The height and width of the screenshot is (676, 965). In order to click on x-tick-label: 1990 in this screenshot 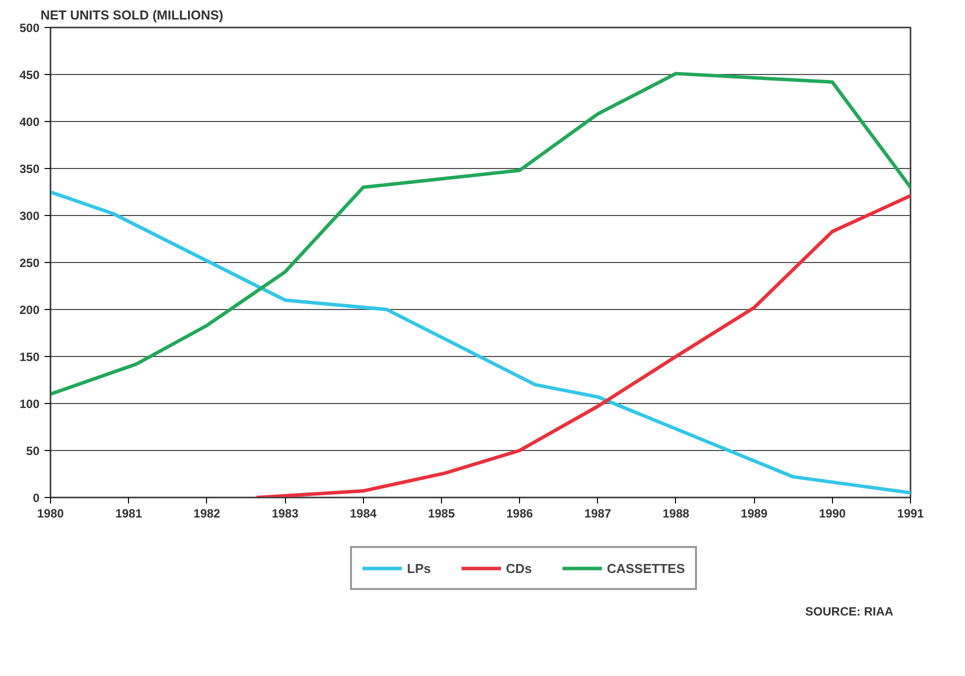, I will do `click(832, 513)`.